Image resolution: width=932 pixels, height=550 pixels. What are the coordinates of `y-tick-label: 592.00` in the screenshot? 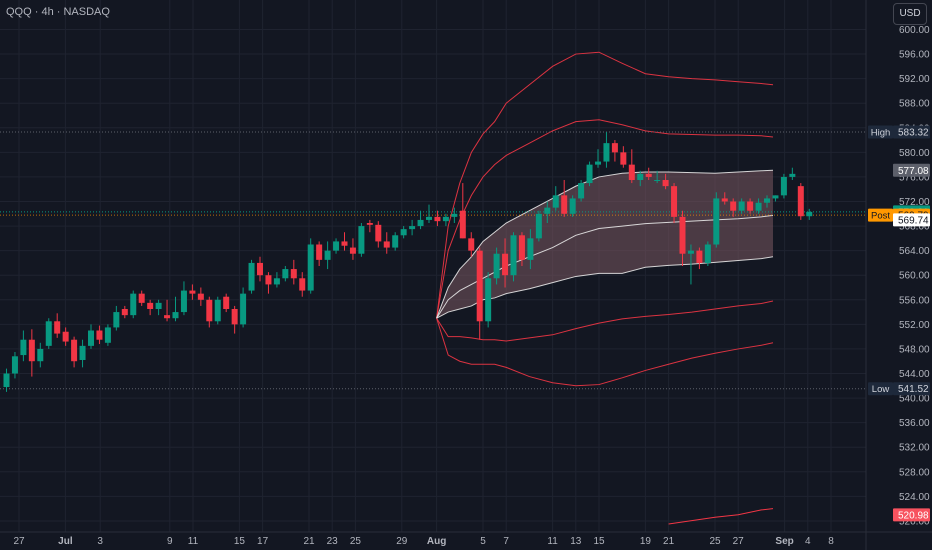 It's located at (914, 79).